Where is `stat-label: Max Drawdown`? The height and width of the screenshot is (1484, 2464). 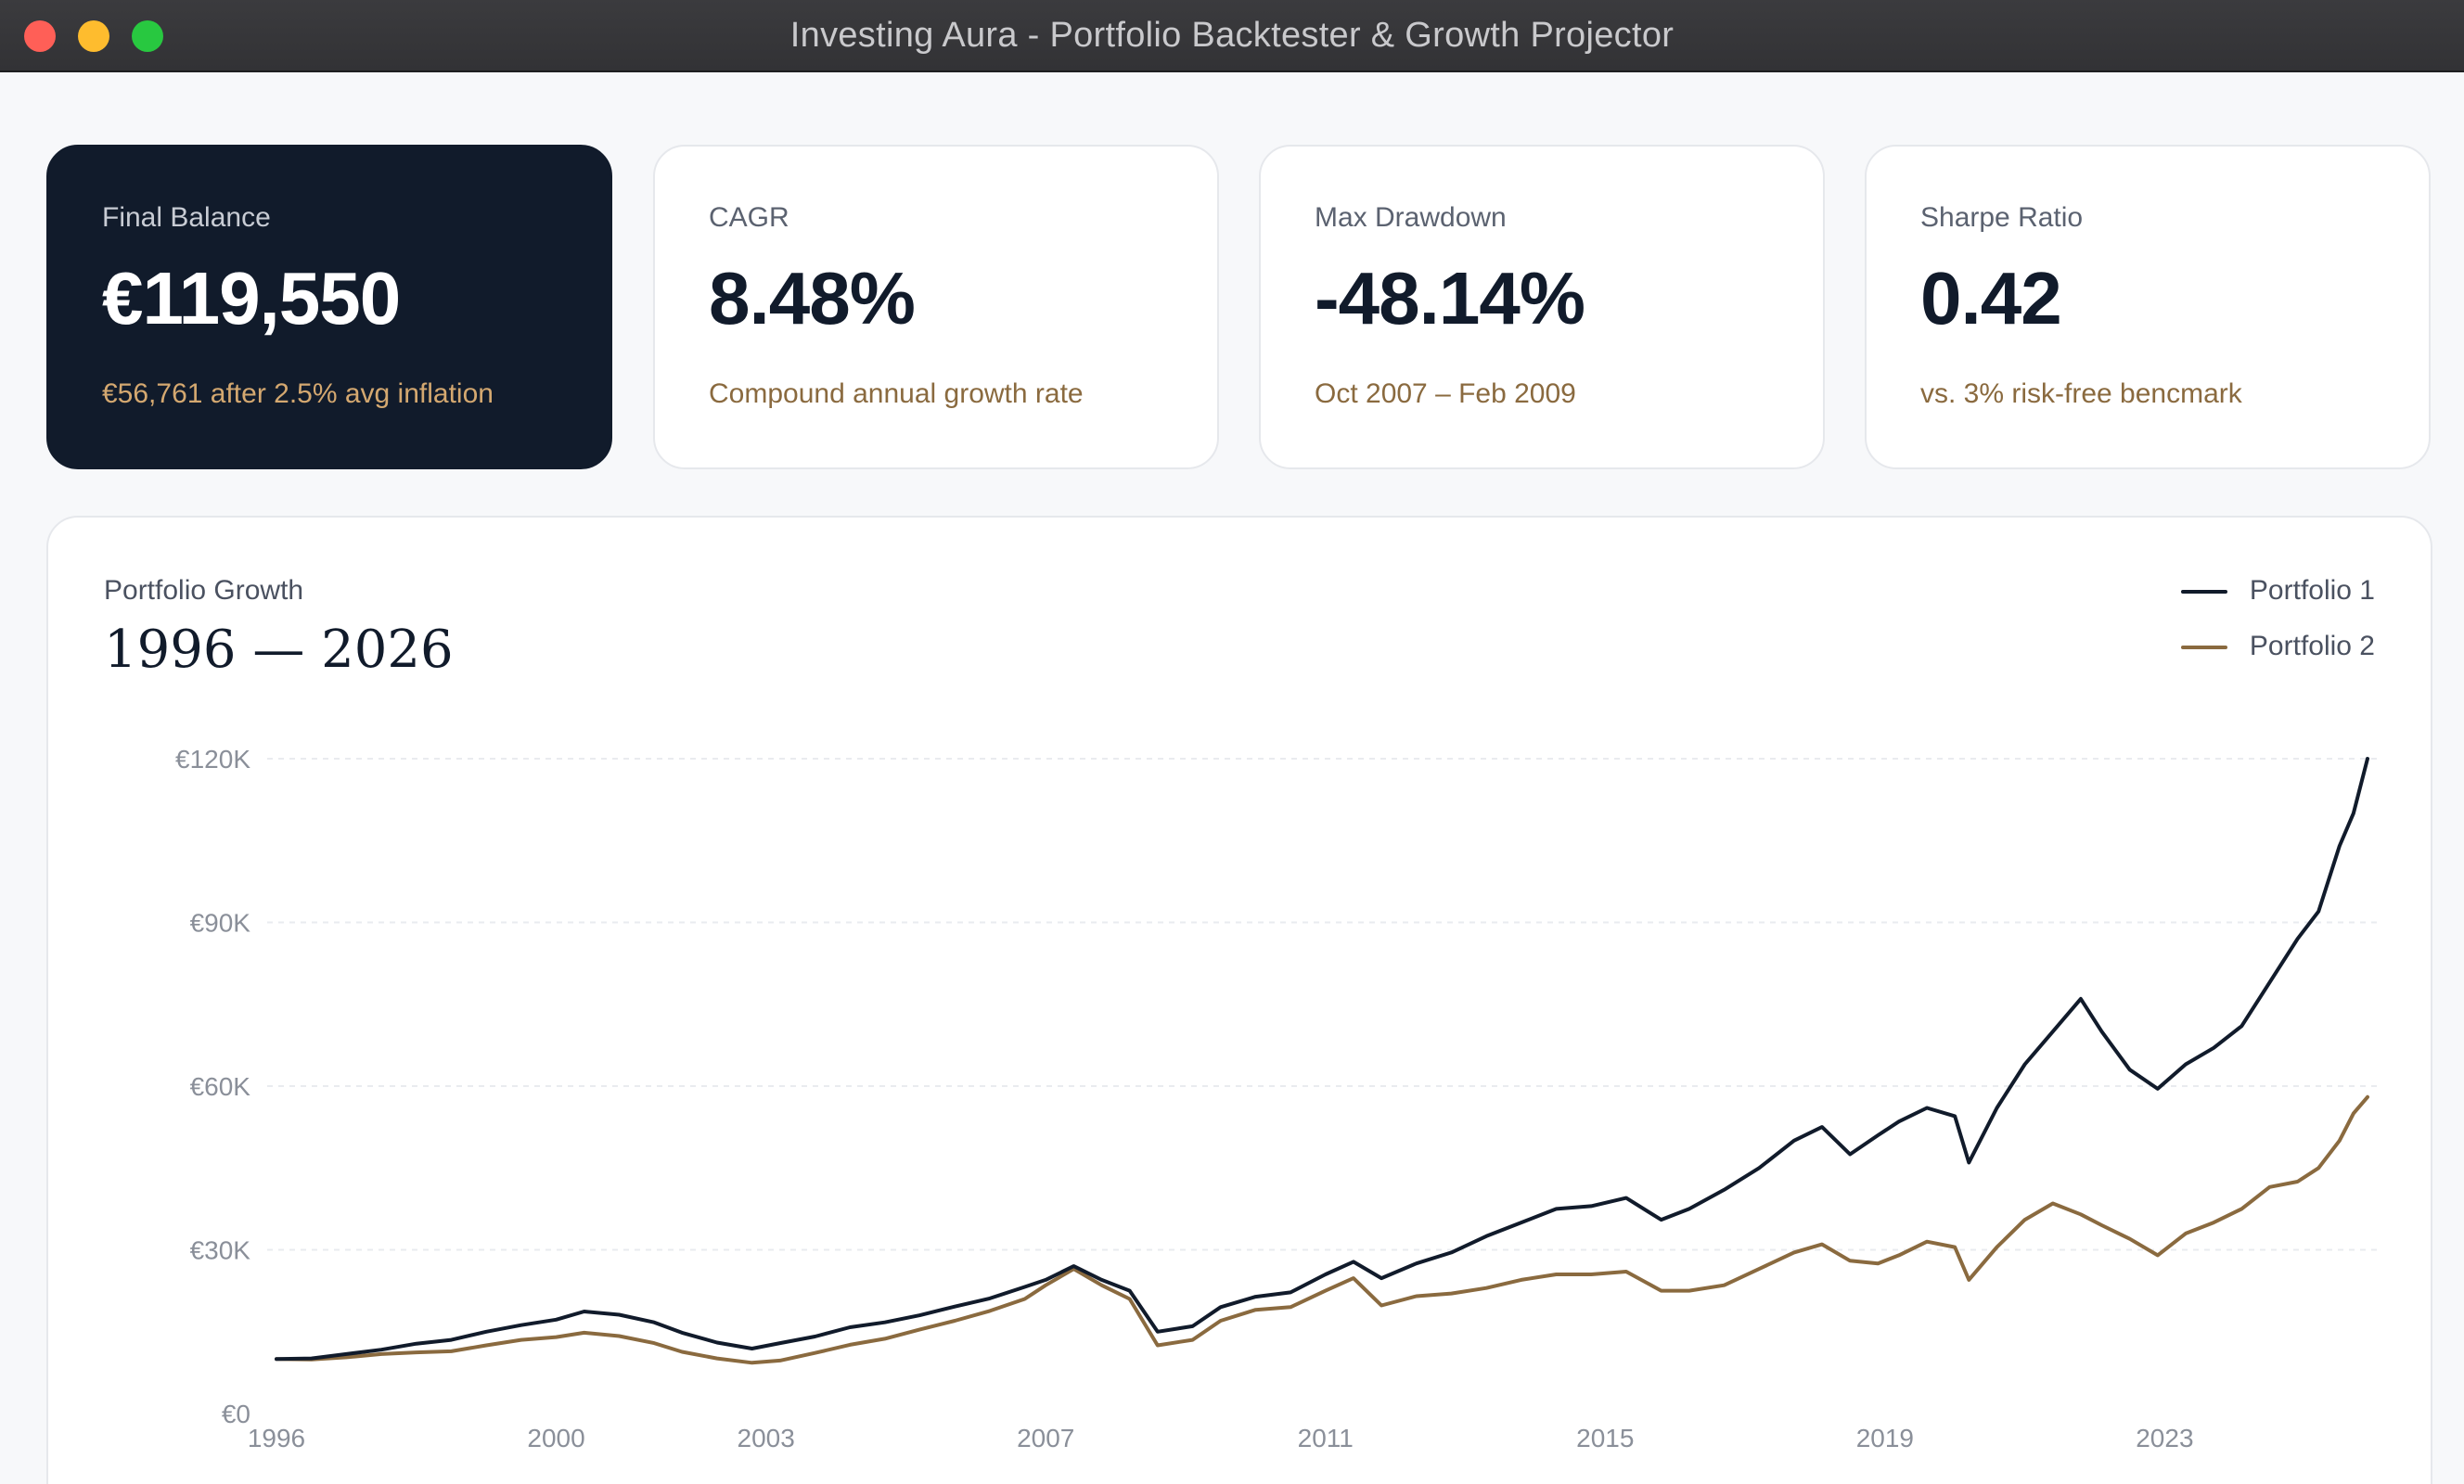
stat-label: Max Drawdown is located at coordinates (1411, 217).